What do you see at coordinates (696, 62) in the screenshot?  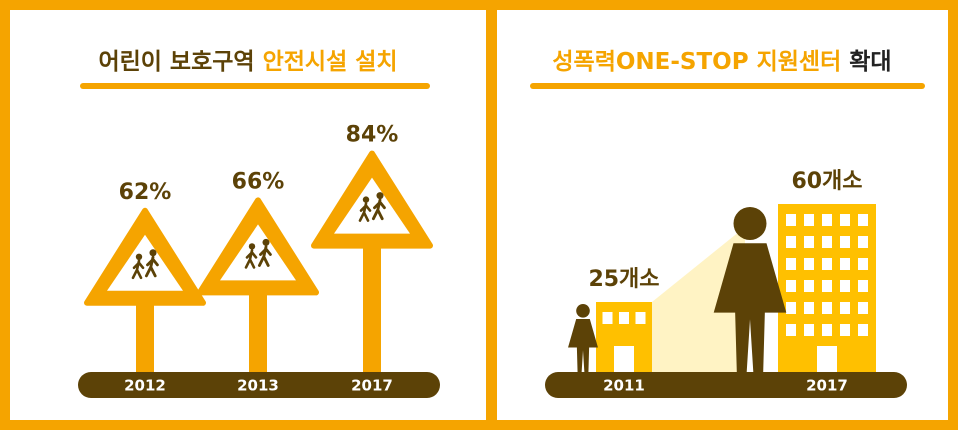 I see `title-part: 성폭력ONE-STOP 지원센터` at bounding box center [696, 62].